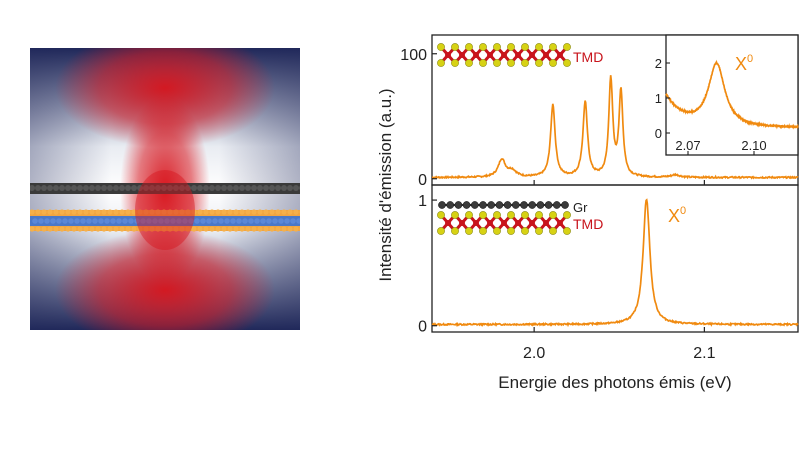 The height and width of the screenshot is (450, 800). I want to click on y-tick-label: 1, so click(422, 201).